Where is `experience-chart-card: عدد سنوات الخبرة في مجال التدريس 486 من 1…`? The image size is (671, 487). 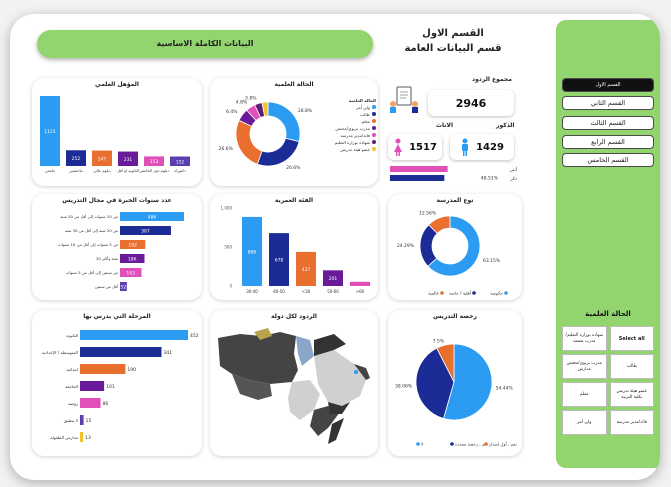 experience-chart-card: عدد سنوات الخبرة في مجال التدريس 486 من 1… is located at coordinates (117, 247).